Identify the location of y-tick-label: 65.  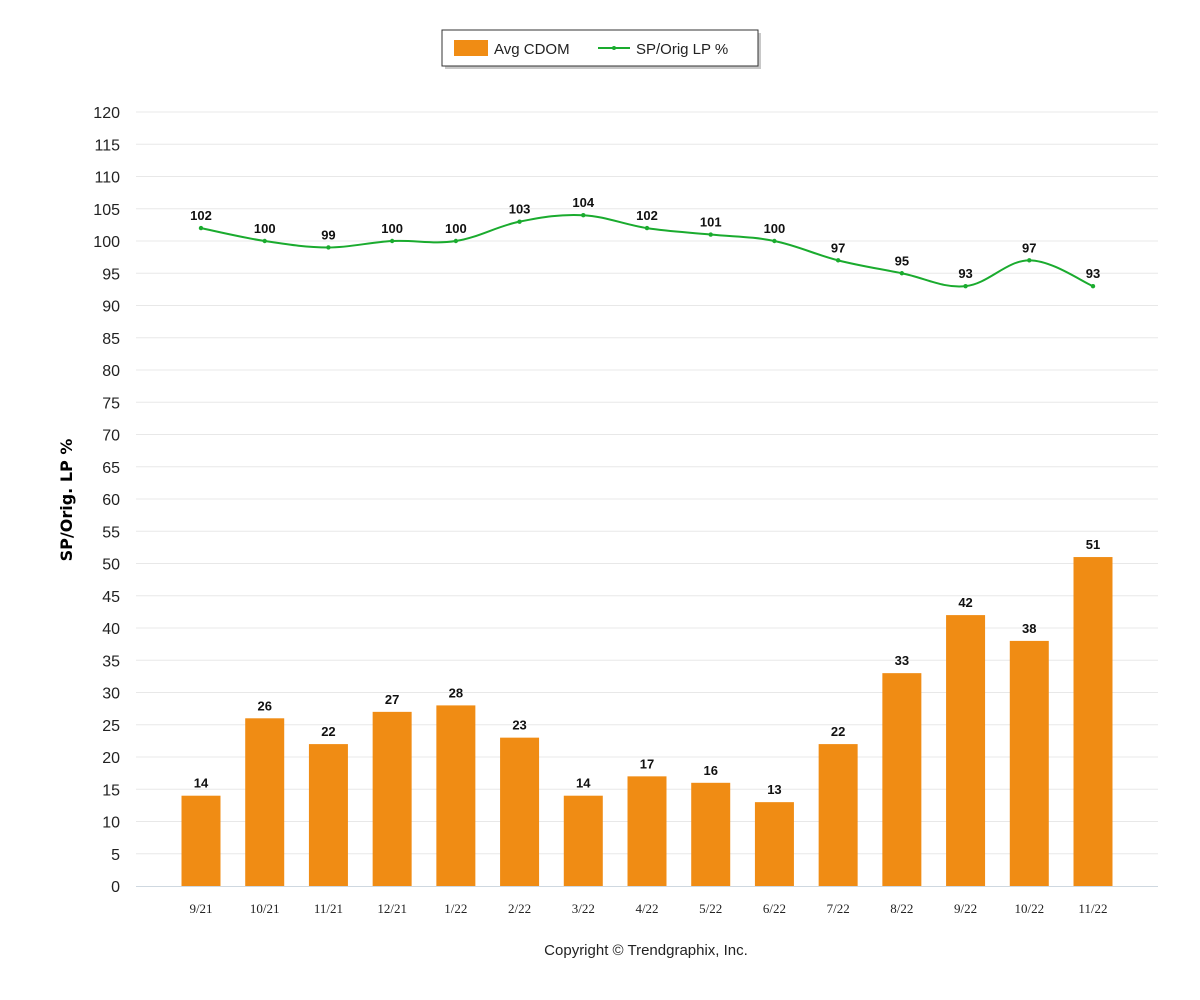
(111, 468).